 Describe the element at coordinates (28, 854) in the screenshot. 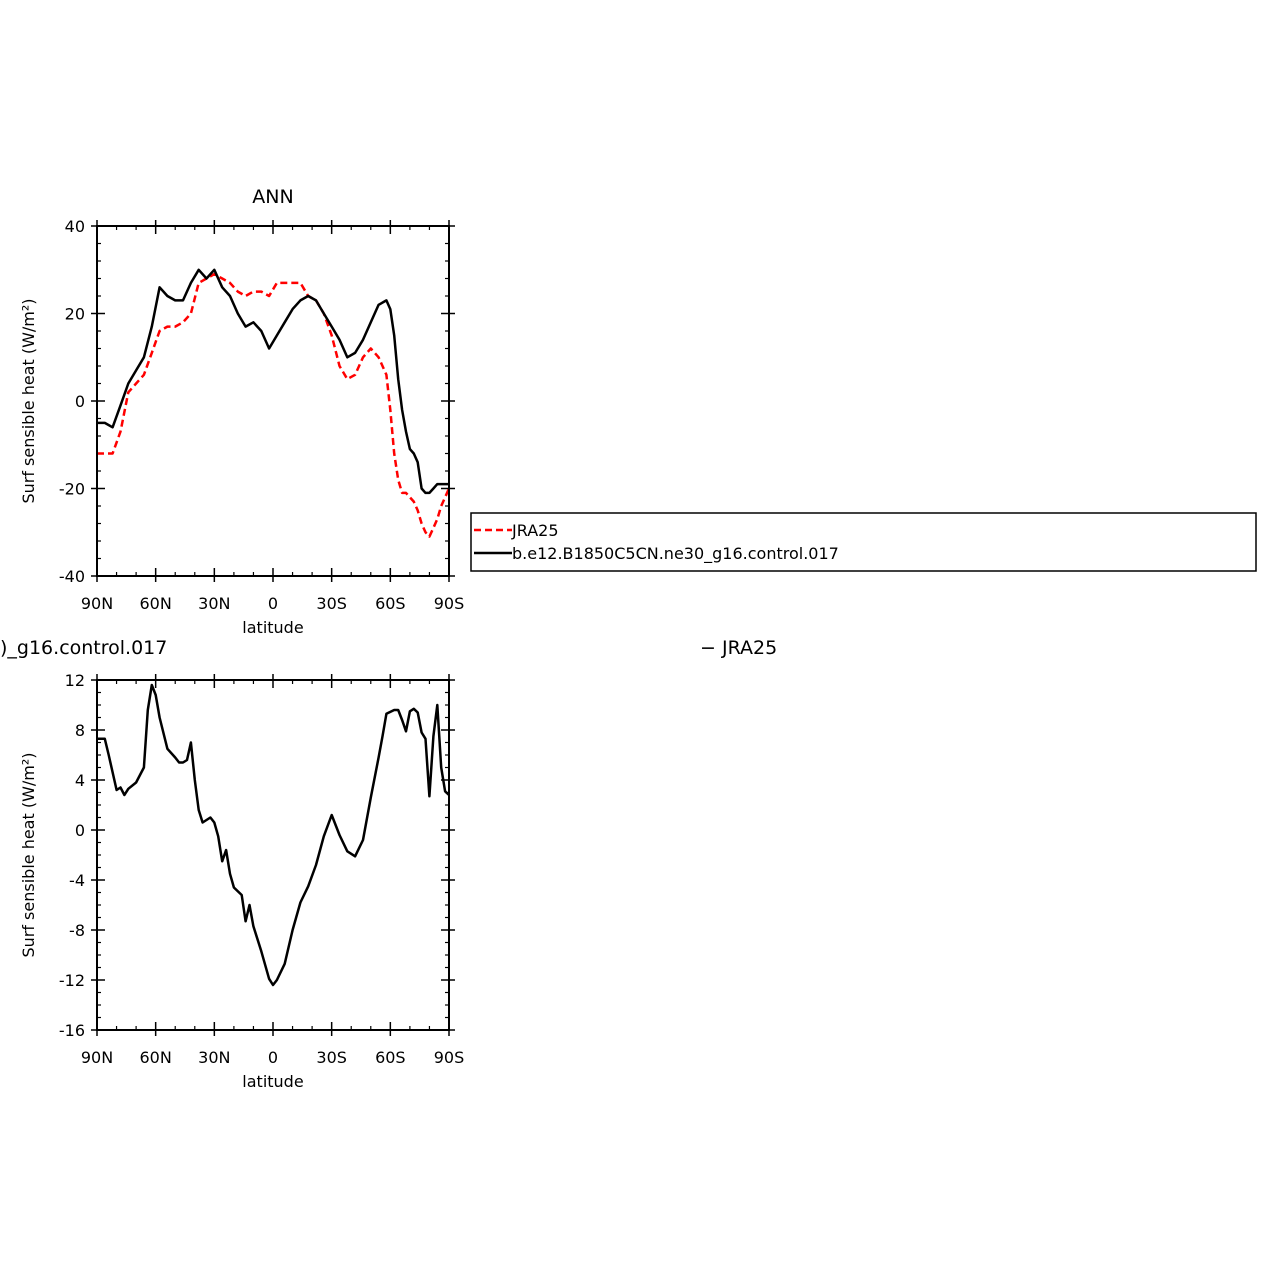

I see `bottom-y-axis-title: Surf sensible heat (W/m²)` at that location.